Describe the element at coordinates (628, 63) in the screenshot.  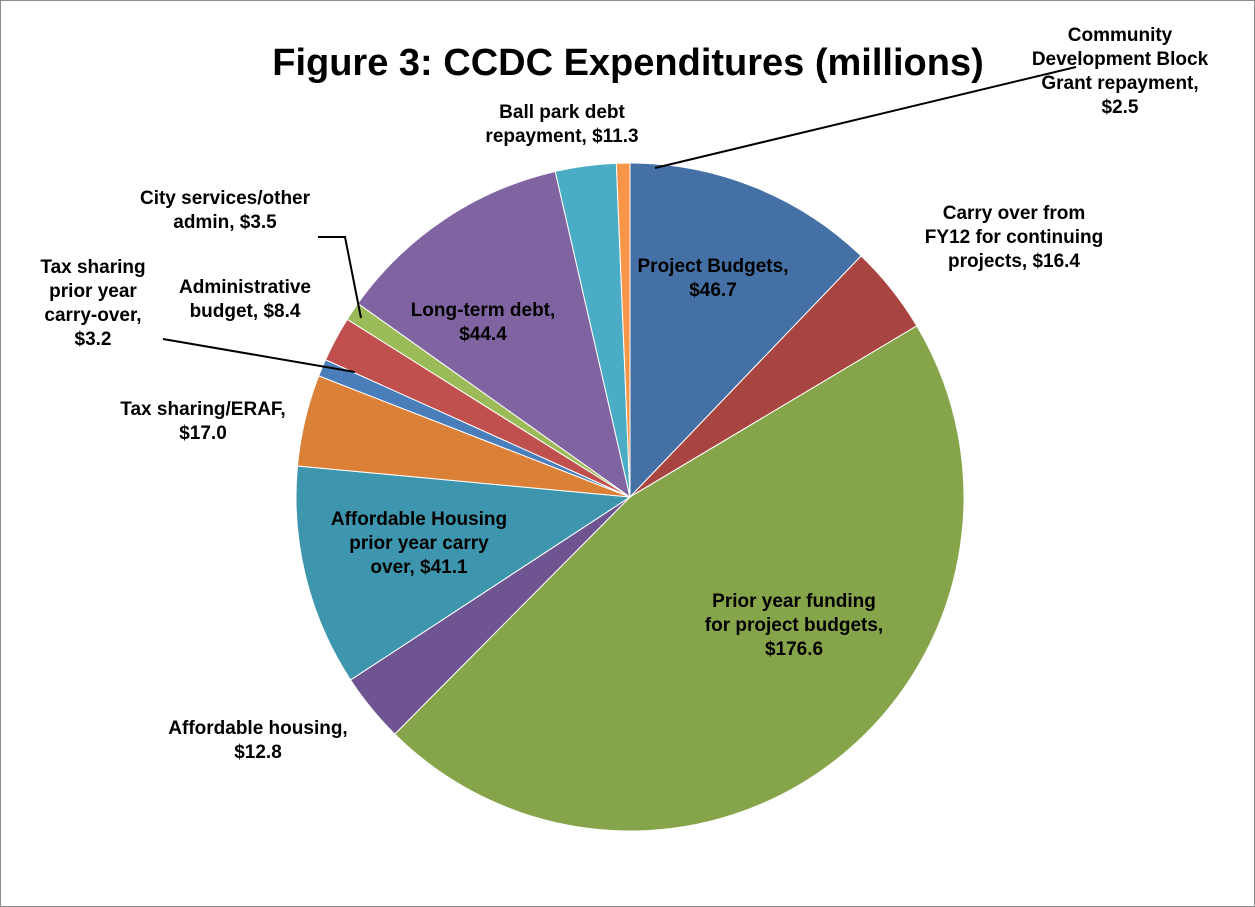
I see `chart-title: Figure 3: CCDC Expenditures (millions)` at that location.